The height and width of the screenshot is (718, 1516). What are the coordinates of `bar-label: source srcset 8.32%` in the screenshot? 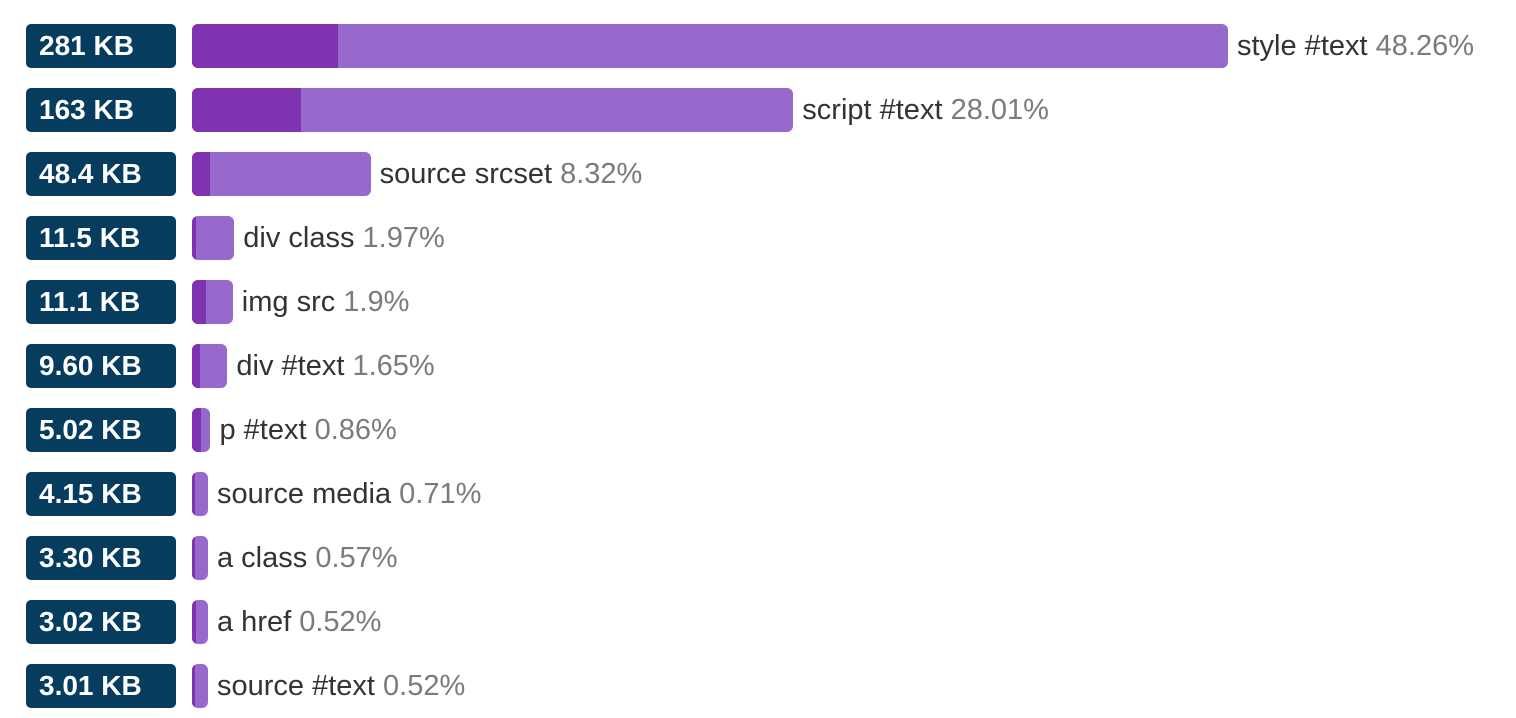 It's located at (511, 174).